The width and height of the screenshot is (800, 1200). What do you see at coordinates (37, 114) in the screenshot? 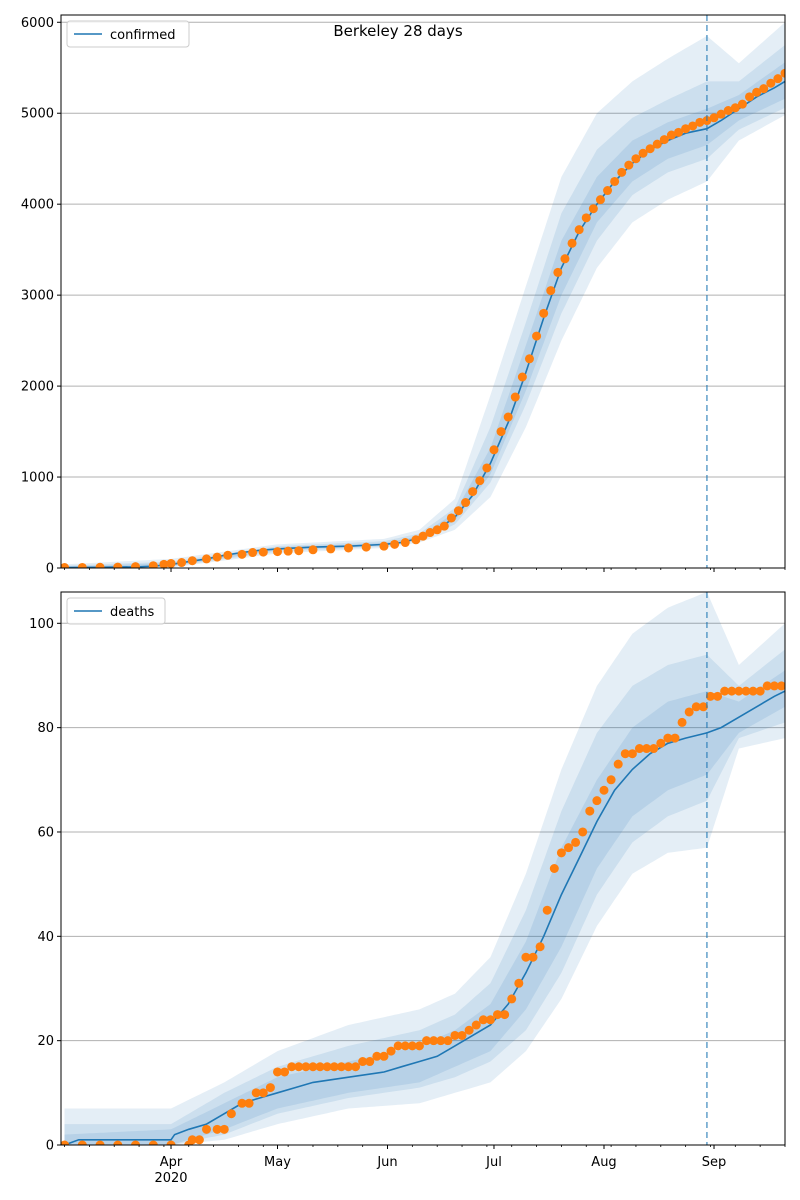
I see `y-tick-label: 5000` at bounding box center [37, 114].